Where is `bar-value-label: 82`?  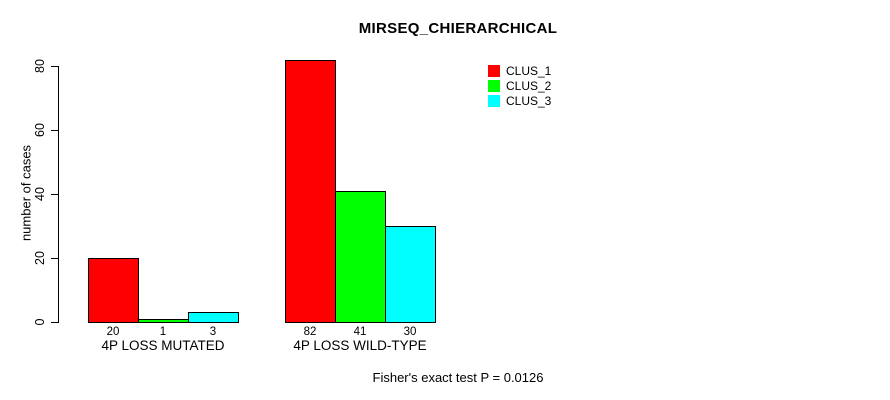 bar-value-label: 82 is located at coordinates (310, 332).